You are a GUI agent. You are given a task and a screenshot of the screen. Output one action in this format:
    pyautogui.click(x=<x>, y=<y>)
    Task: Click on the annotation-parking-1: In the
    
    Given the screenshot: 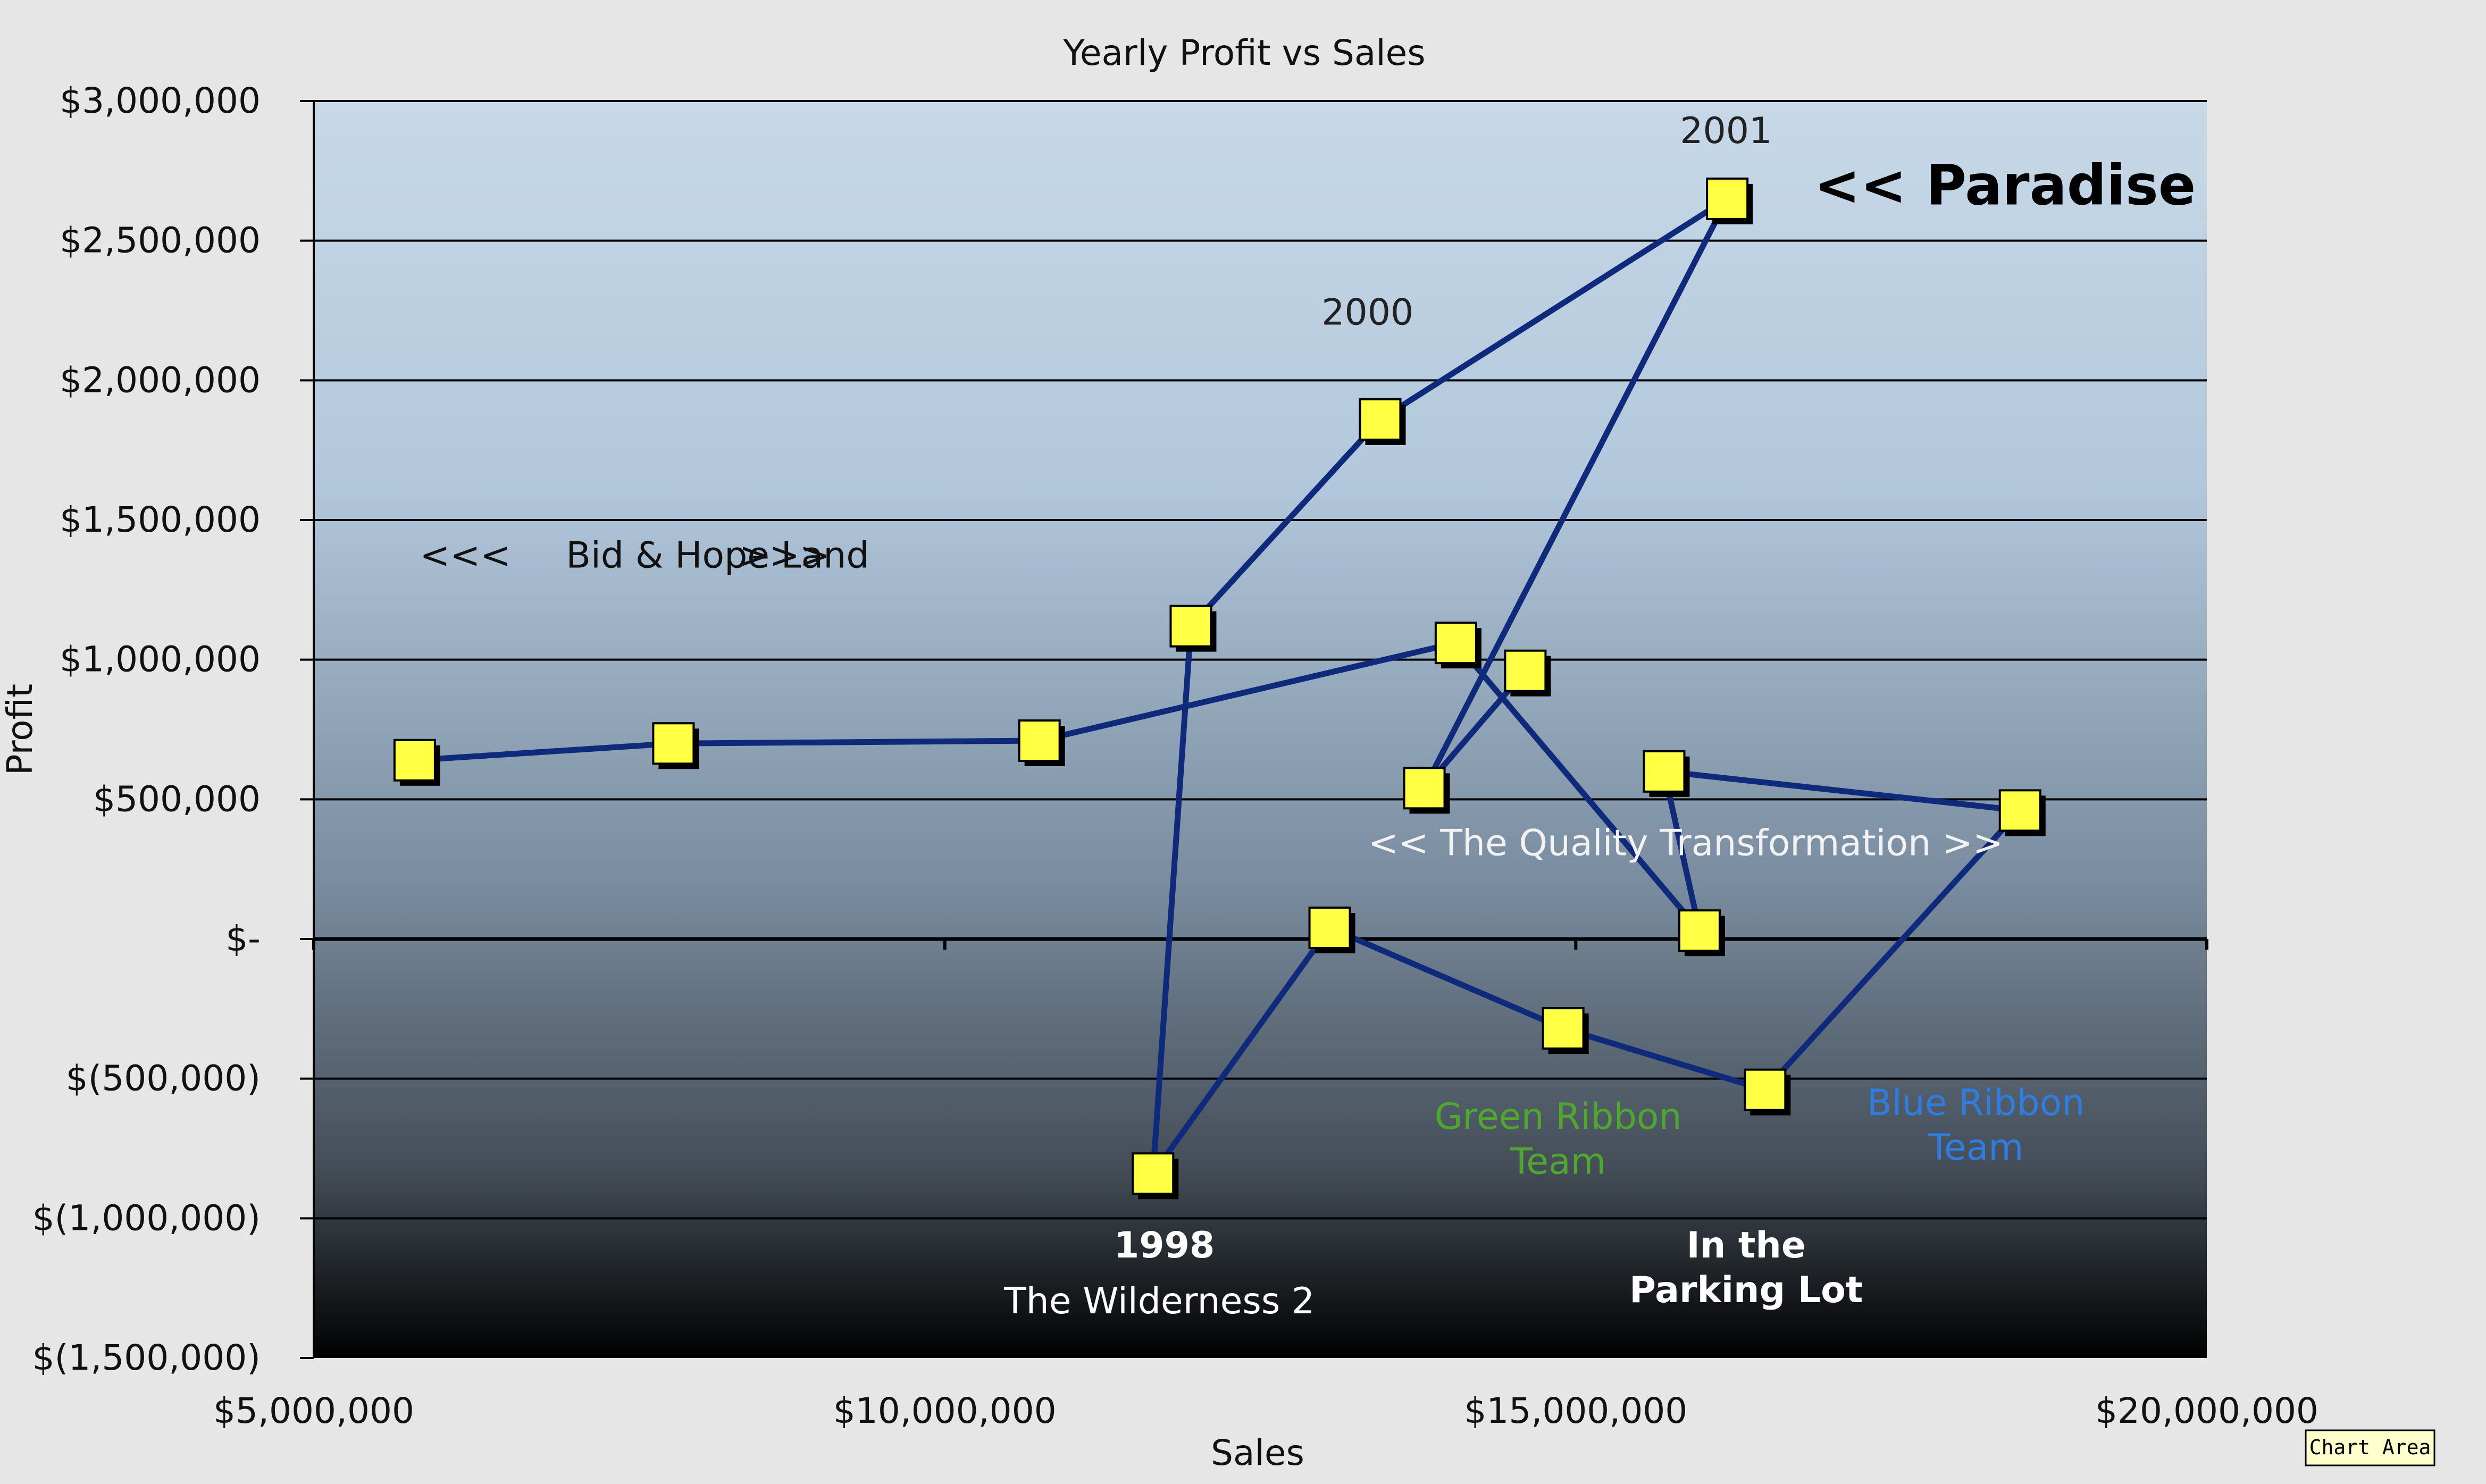 What is the action you would take?
    pyautogui.click(x=1746, y=1246)
    